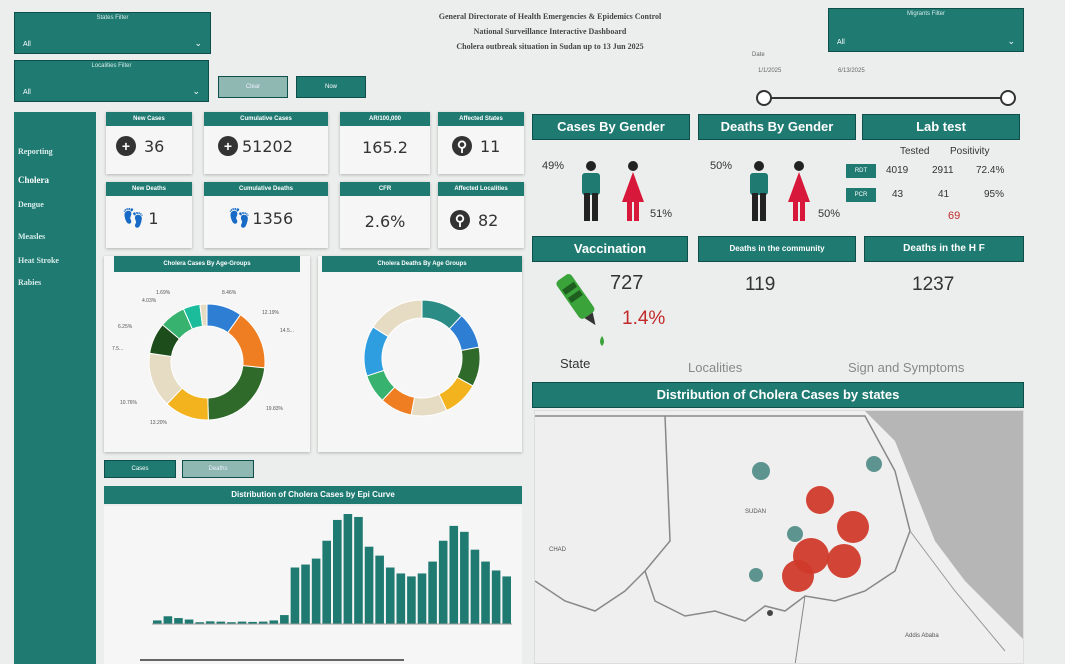  What do you see at coordinates (196, 91) in the screenshot?
I see `chevron-down-icon: ⌄` at bounding box center [196, 91].